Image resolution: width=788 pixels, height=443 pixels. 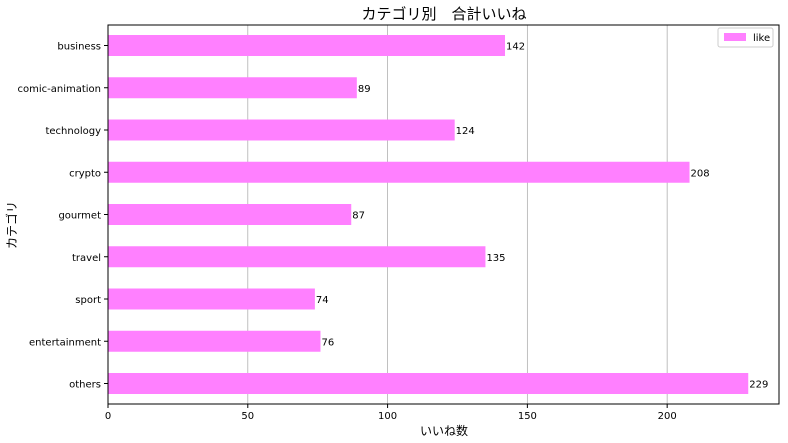 What do you see at coordinates (232, 88) in the screenshot?
I see `bar-comic-animation` at bounding box center [232, 88].